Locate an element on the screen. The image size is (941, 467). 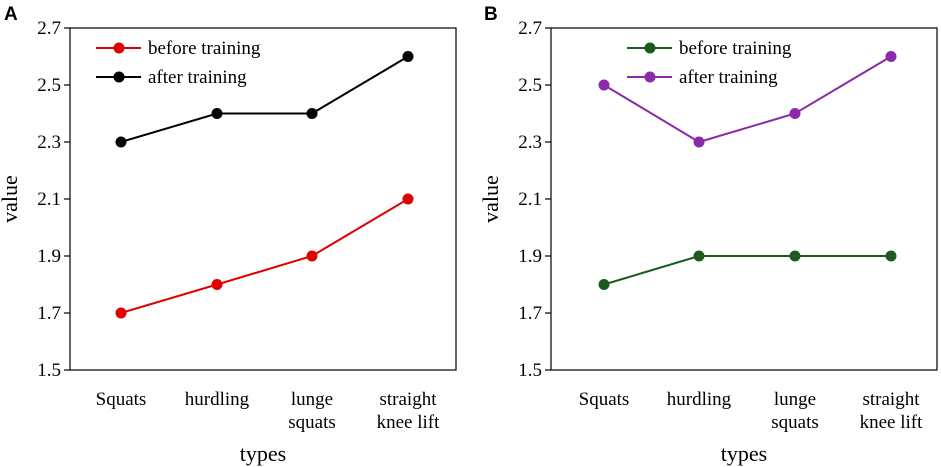
x-category-label-a-2-line0: lunge is located at coordinates (312, 399).